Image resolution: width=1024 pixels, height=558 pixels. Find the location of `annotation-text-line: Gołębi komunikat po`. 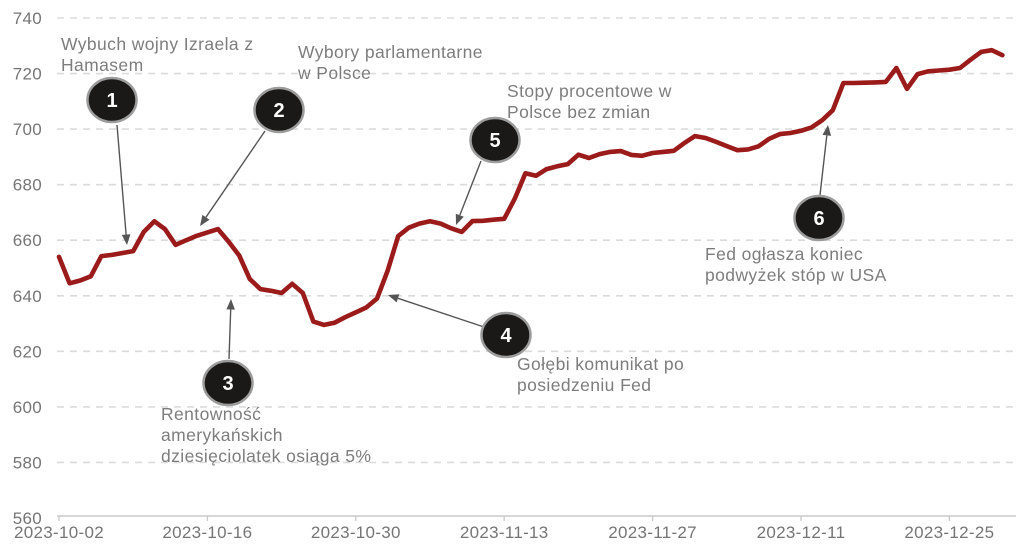

annotation-text-line: Gołębi komunikat po is located at coordinates (600, 364).